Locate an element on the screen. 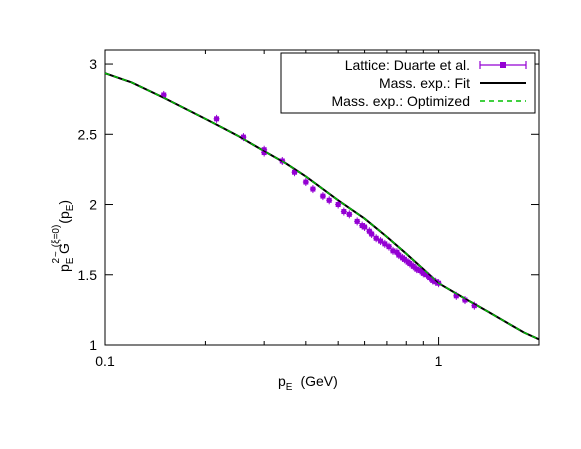  y-tick-label: 2 is located at coordinates (93, 205).